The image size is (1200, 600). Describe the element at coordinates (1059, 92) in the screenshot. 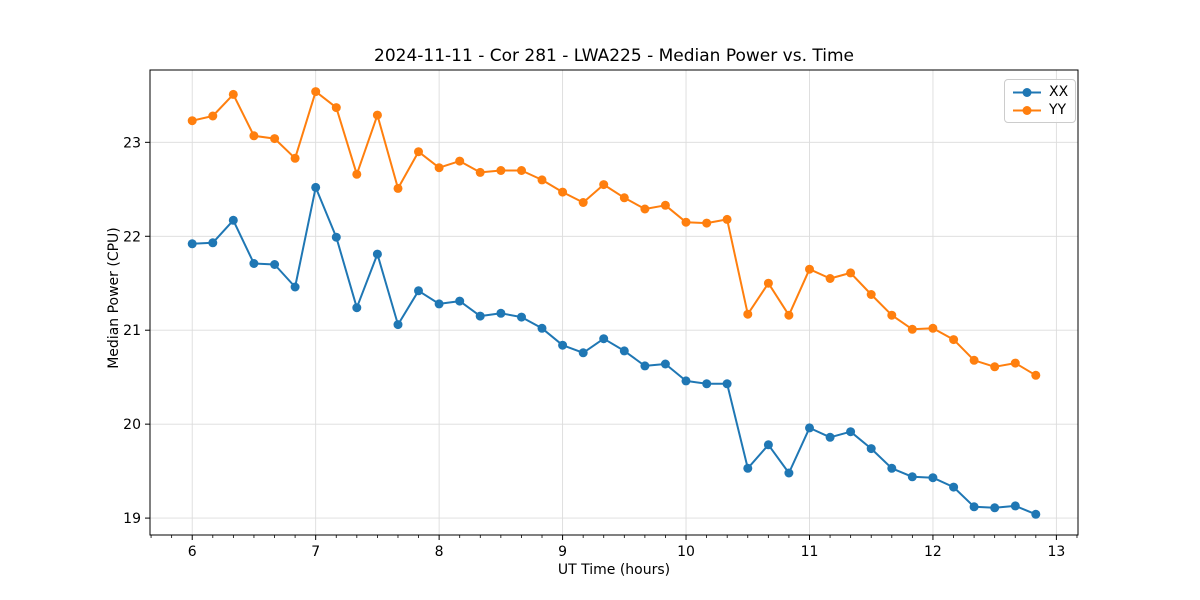

I see `legend-label-xx: XX` at that location.